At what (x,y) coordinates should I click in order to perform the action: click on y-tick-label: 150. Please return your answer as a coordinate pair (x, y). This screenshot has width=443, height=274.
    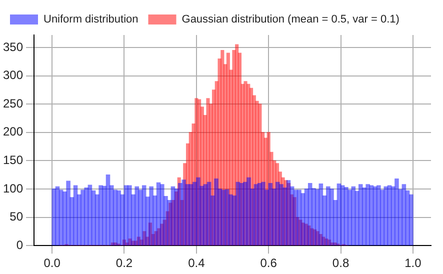
    Looking at the image, I should click on (13, 159).